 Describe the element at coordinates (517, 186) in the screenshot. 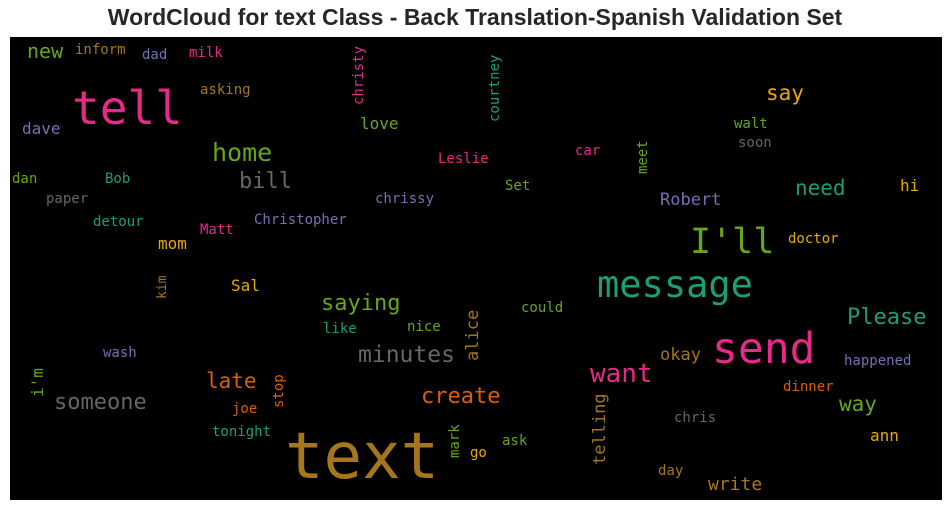

I see `word-set: Set` at that location.